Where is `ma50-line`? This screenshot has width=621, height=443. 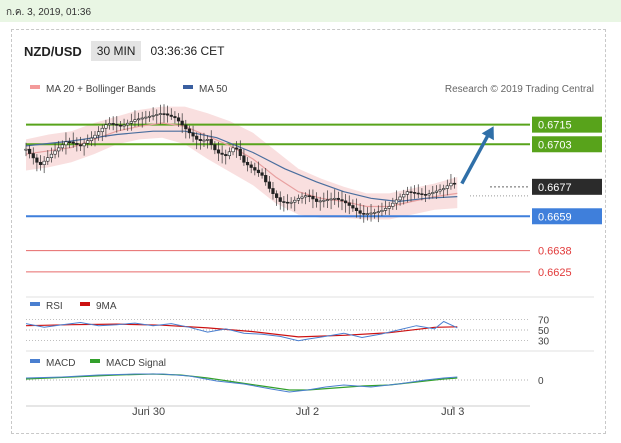
ma50-line is located at coordinates (241, 166).